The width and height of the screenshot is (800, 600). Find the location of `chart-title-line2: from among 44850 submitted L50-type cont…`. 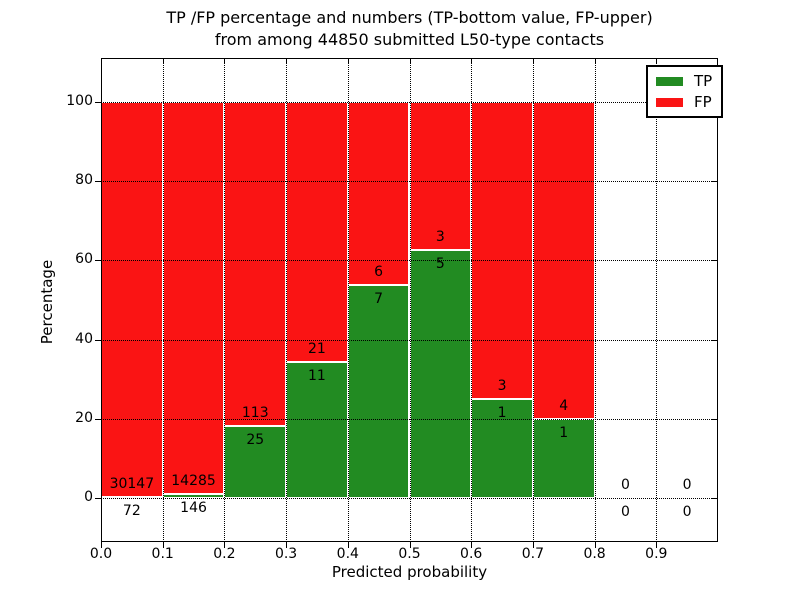

chart-title-line2: from among 44850 submitted L50-type cont… is located at coordinates (409, 39).